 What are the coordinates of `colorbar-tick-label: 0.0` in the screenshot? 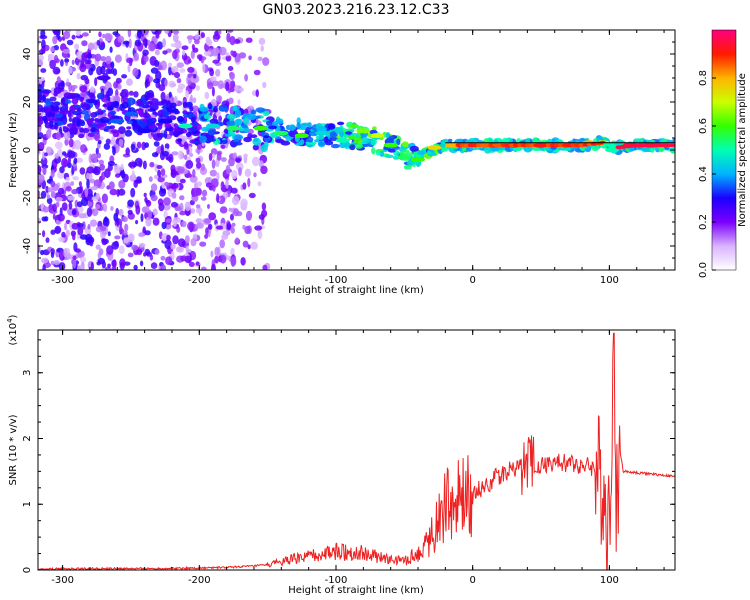 It's located at (703, 270).